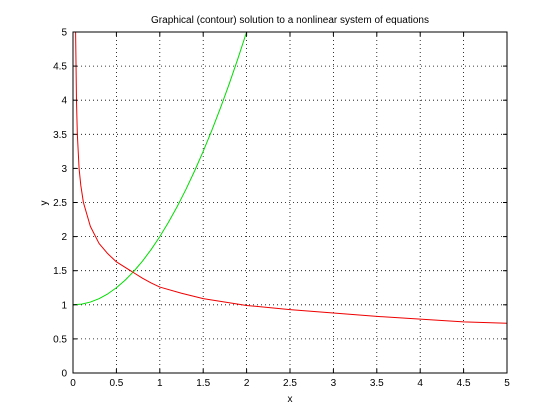 This screenshot has height=420, width=560. I want to click on y-tick-label: 0.5, so click(60, 339).